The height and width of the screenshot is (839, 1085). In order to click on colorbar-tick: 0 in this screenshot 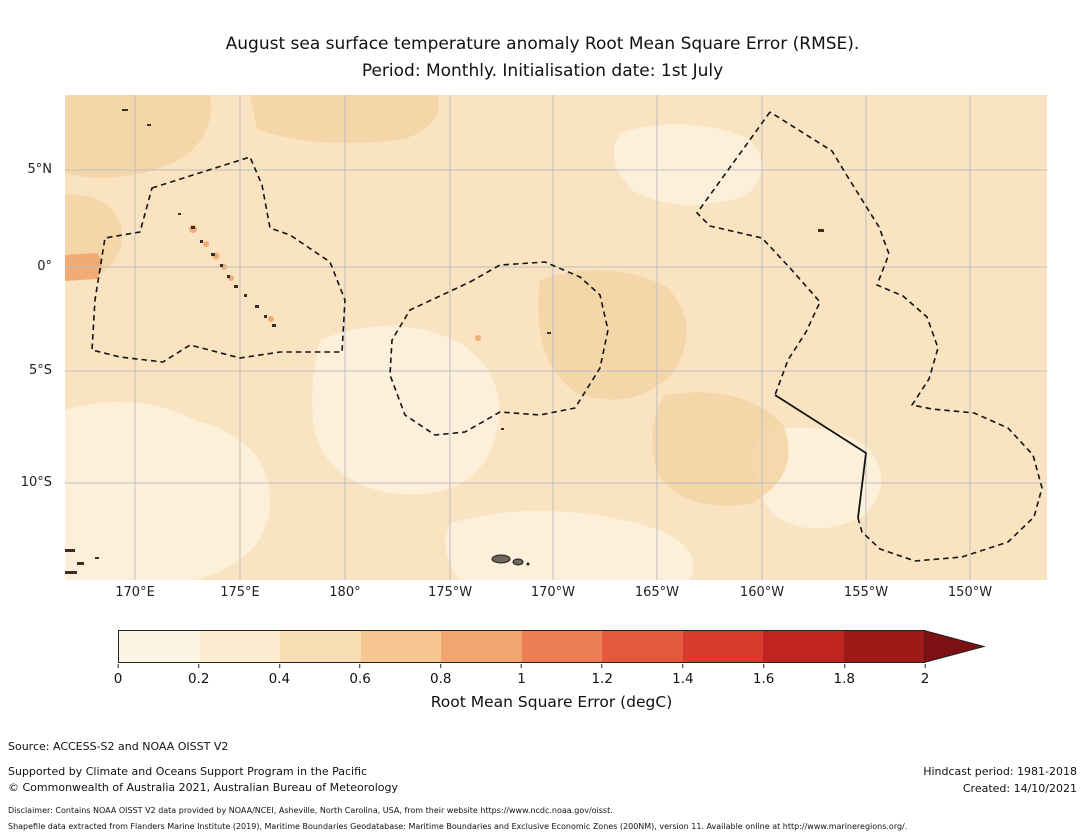, I will do `click(118, 675)`.